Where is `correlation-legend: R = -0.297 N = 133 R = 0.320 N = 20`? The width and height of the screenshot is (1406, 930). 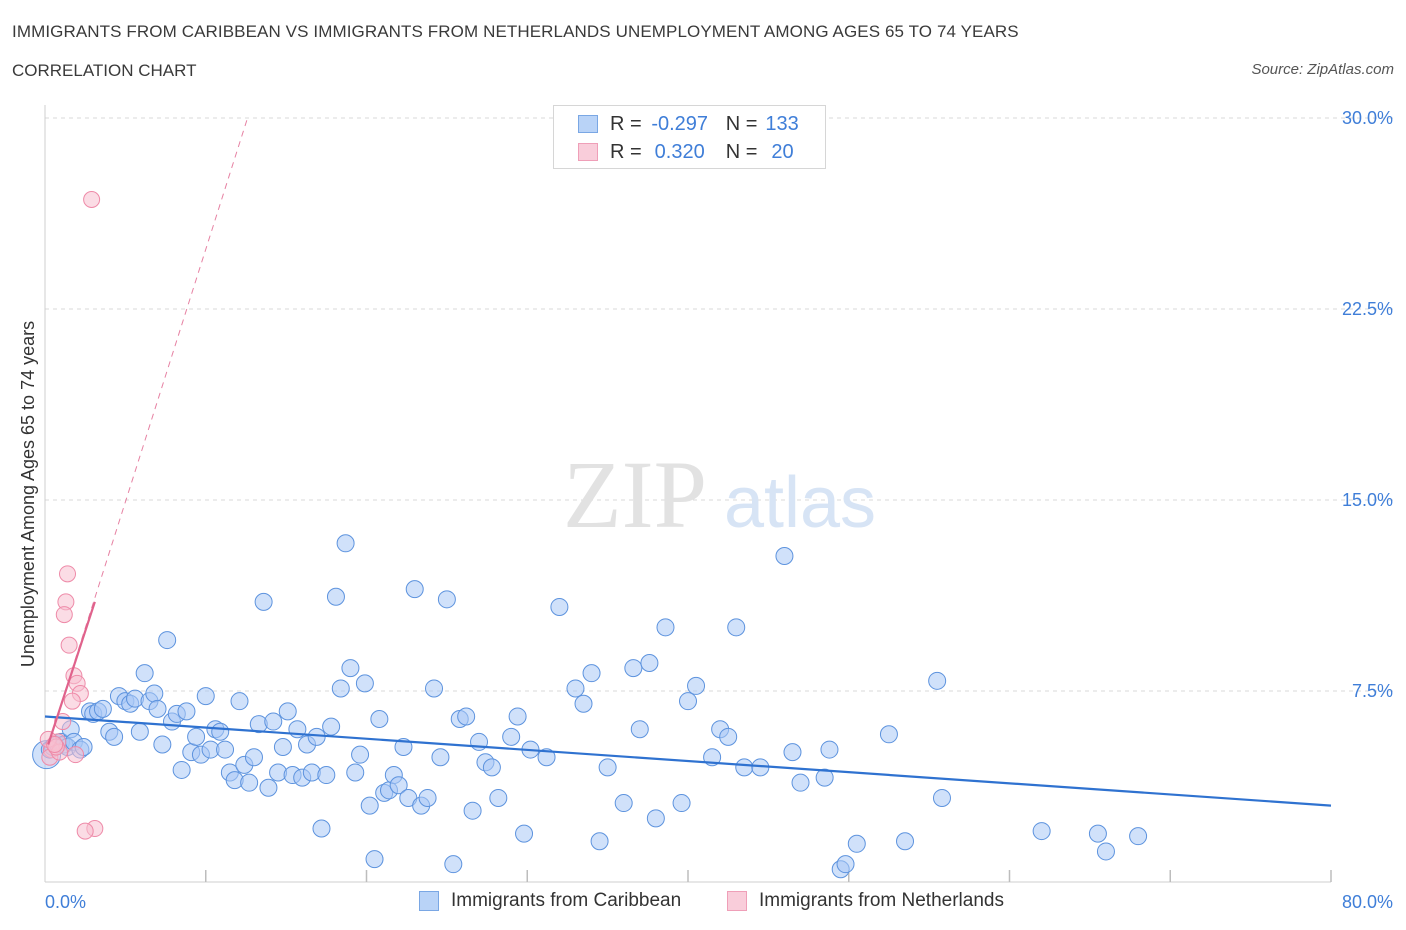 correlation-legend: R = -0.297 N = 133 R = 0.320 N = 20 is located at coordinates (689, 137).